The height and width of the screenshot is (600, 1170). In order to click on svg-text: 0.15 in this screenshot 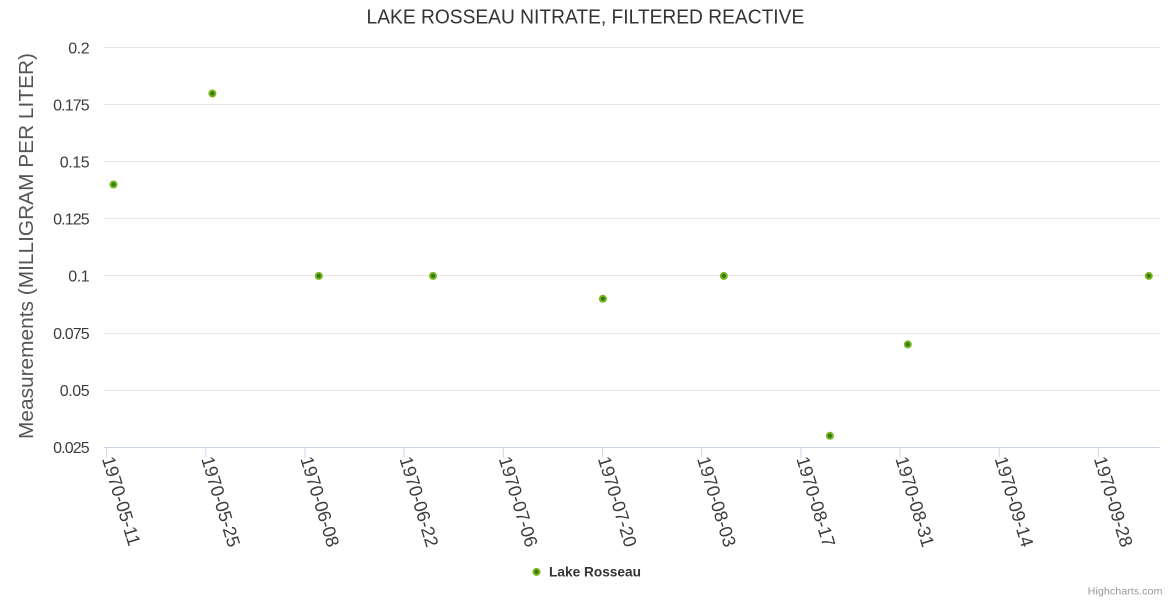, I will do `click(75, 163)`.